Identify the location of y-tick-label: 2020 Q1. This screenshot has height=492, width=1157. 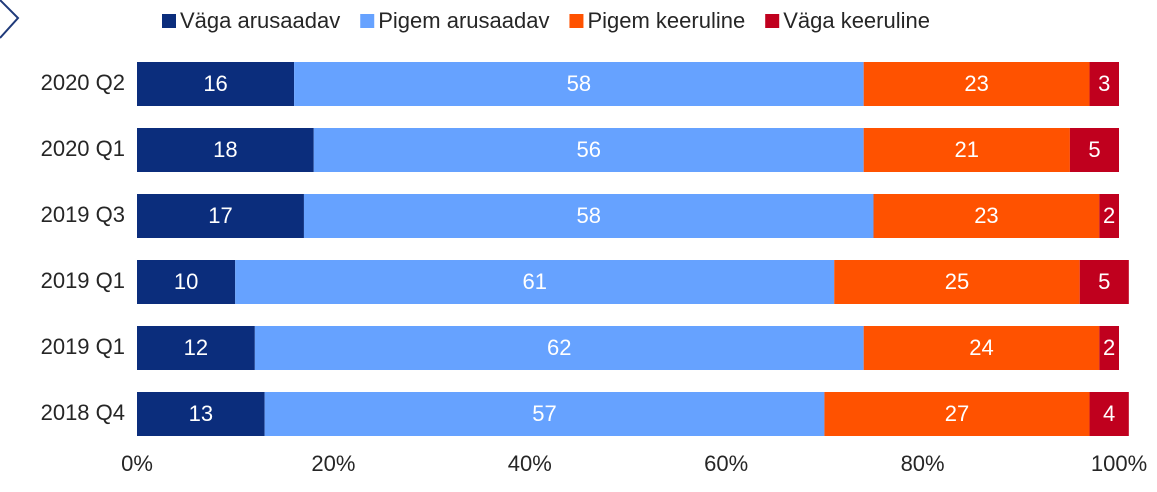
(83, 148).